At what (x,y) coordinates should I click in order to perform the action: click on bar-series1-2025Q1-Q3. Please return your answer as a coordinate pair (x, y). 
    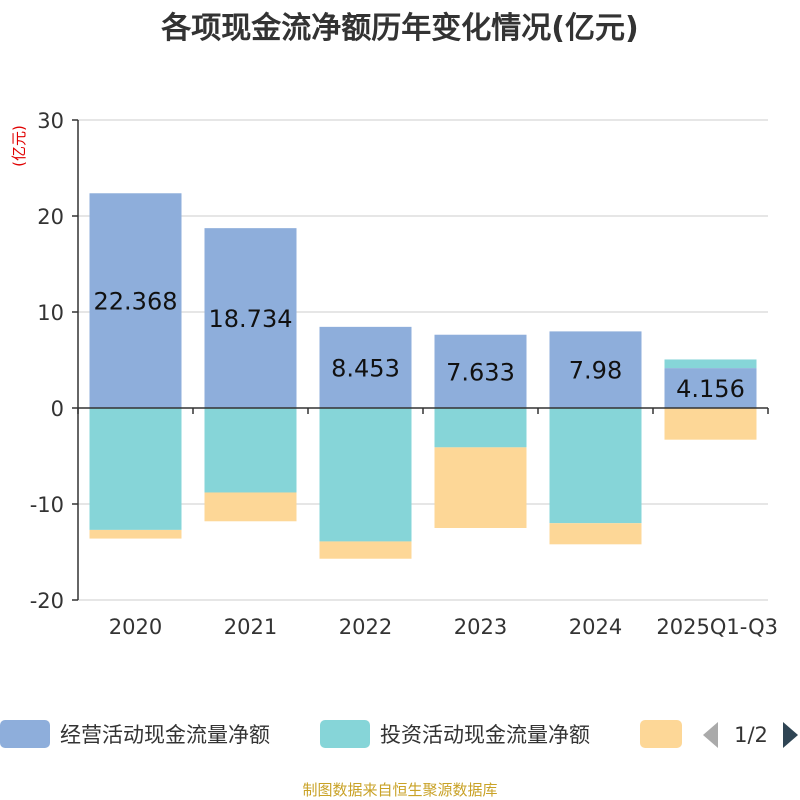
    Looking at the image, I should click on (710, 364).